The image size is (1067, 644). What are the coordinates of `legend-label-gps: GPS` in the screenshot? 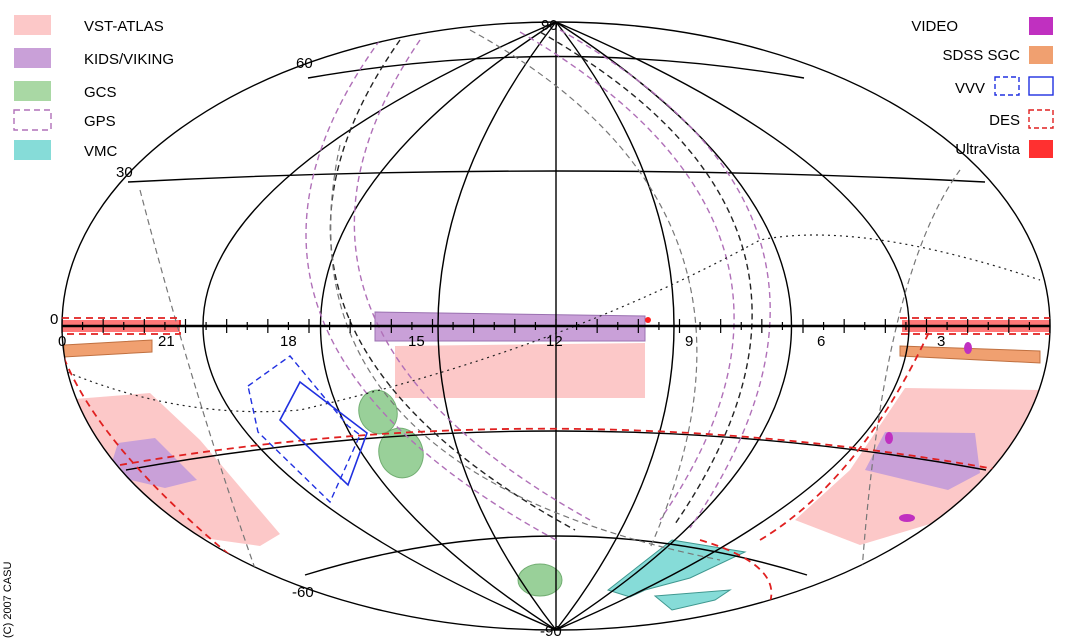 It's located at (100, 121).